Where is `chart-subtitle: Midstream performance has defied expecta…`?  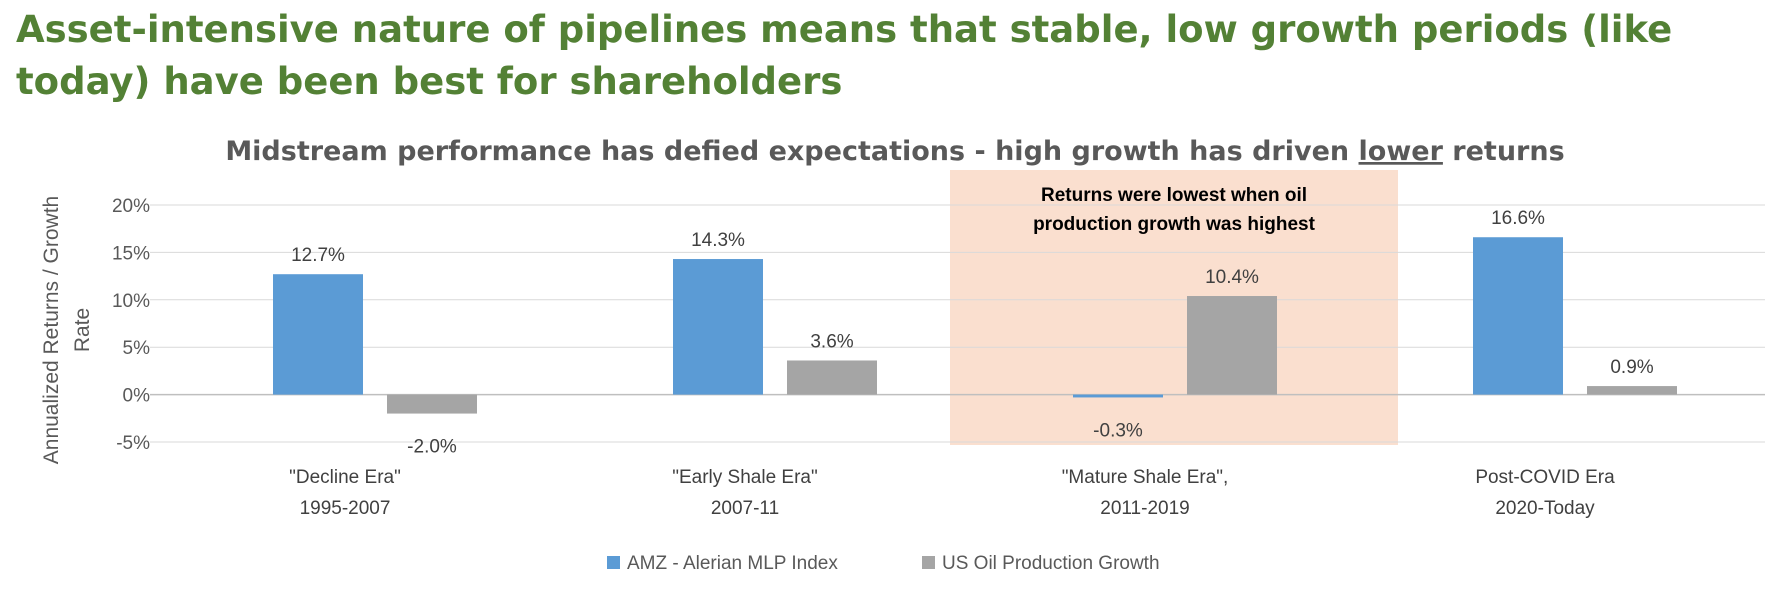 chart-subtitle: Midstream performance has defied expecta… is located at coordinates (894, 151).